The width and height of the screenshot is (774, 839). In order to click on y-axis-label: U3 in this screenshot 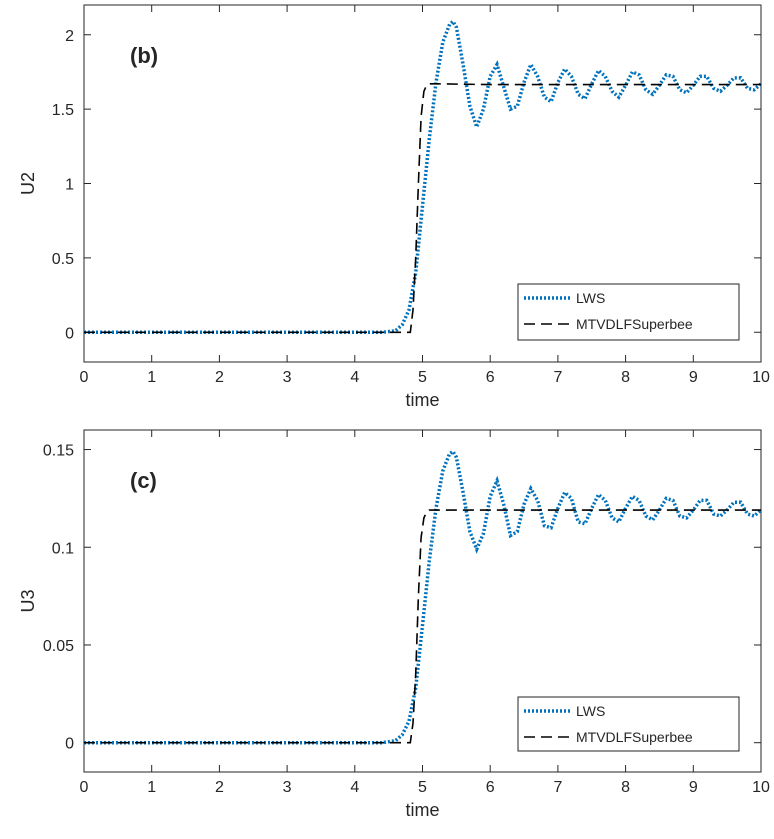, I will do `click(28, 600)`.